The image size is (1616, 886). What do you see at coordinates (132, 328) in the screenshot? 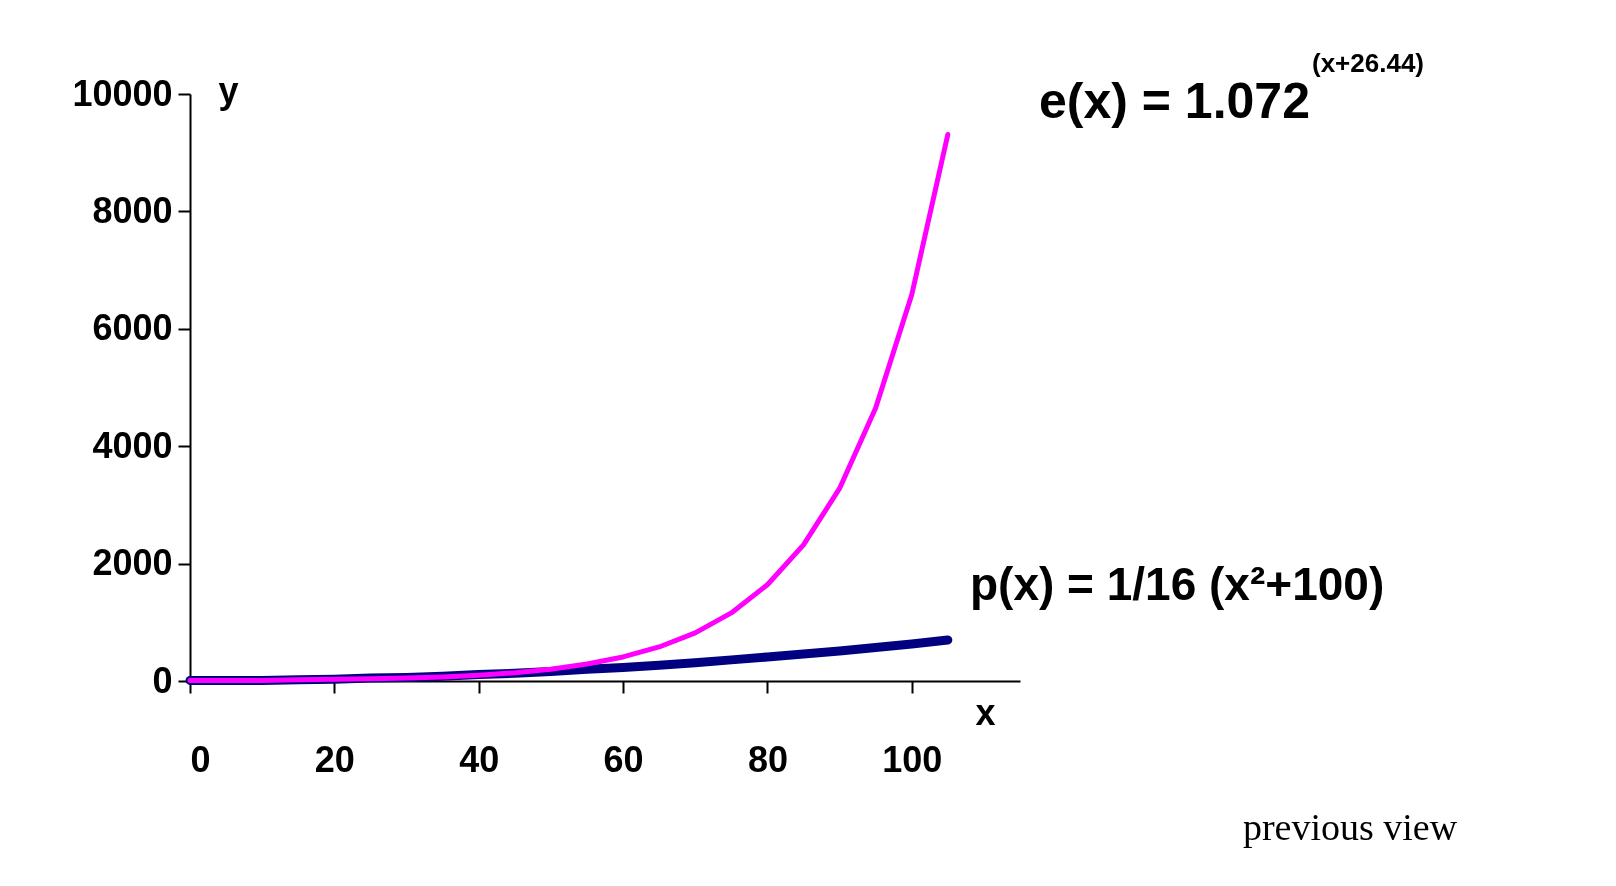
I see `y-tick-label: 6000` at bounding box center [132, 328].